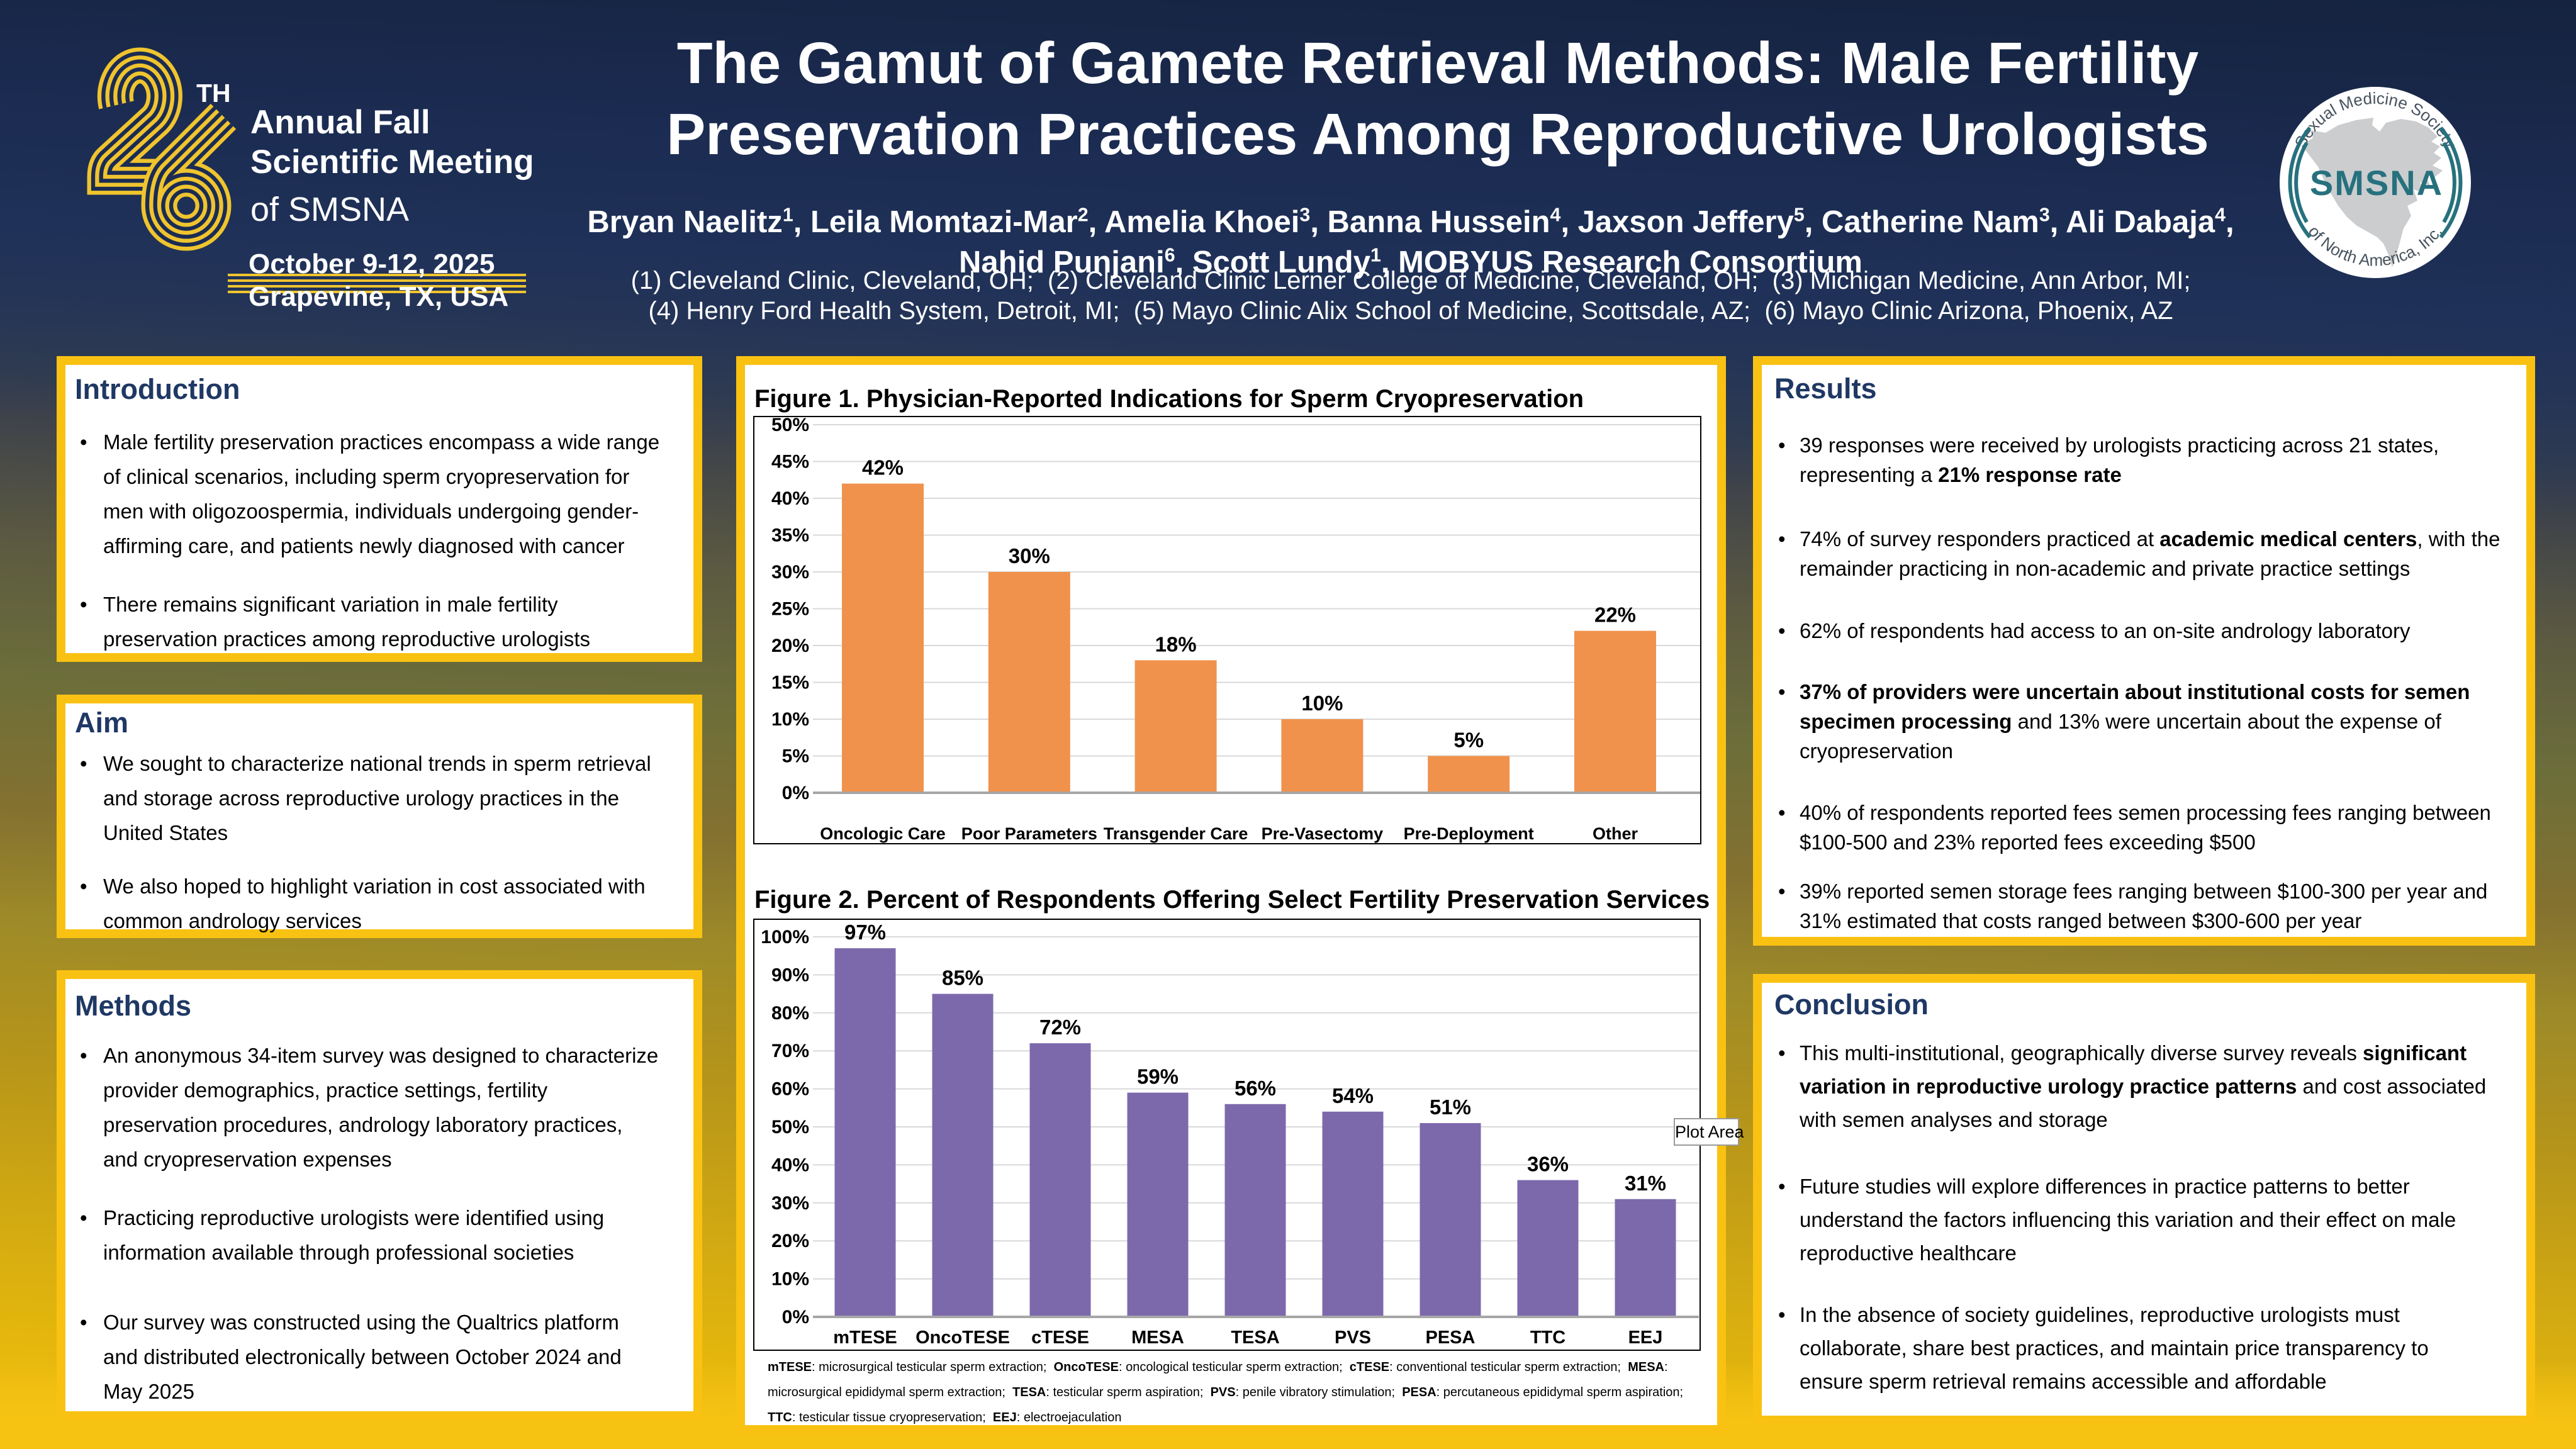 Image resolution: width=2576 pixels, height=1449 pixels. I want to click on svg-text: 25%, so click(790, 609).